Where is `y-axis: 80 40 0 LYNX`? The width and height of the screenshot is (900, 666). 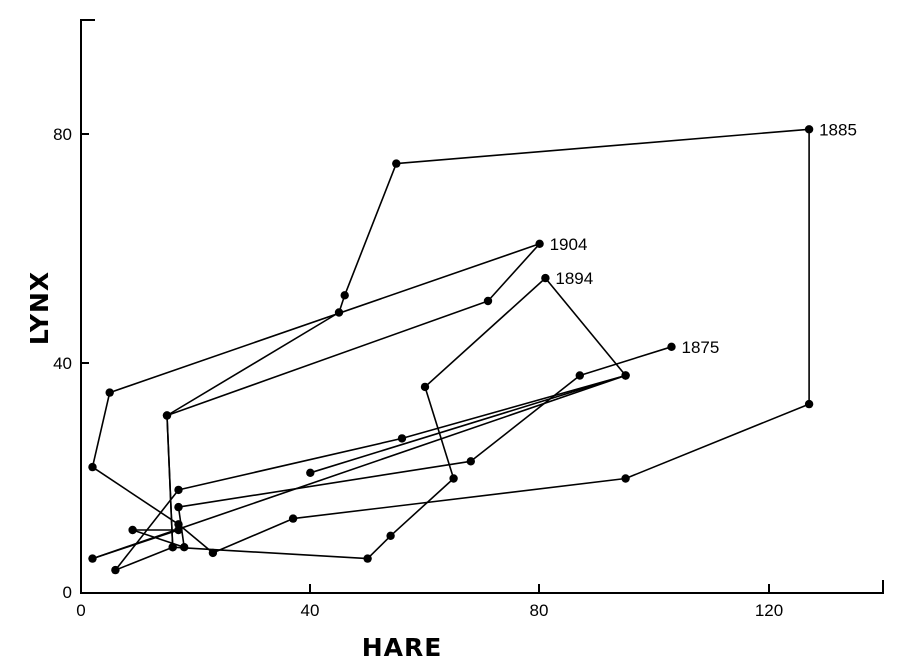
y-axis: 80 40 0 LYNX is located at coordinates (60, 310).